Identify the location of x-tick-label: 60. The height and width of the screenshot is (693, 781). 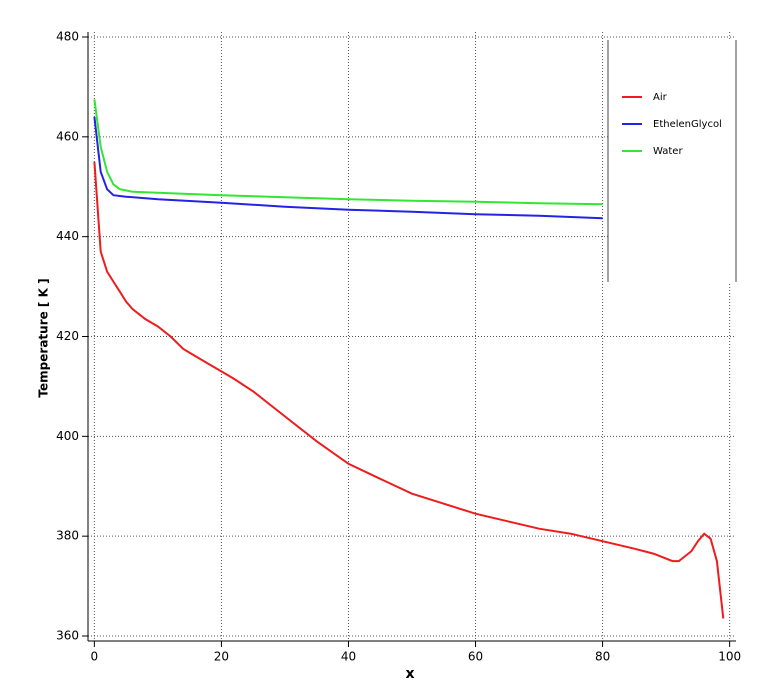
(475, 657).